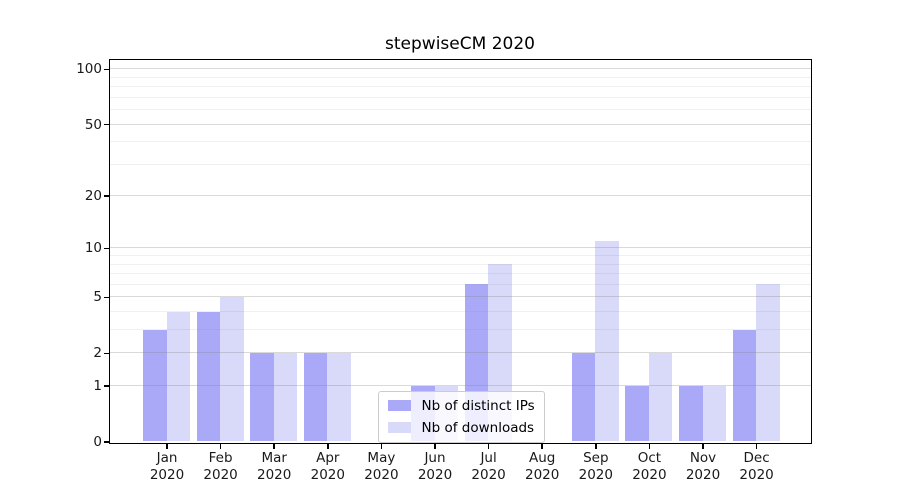 The image size is (900, 500). I want to click on bar-downloads-jan, so click(178, 376).